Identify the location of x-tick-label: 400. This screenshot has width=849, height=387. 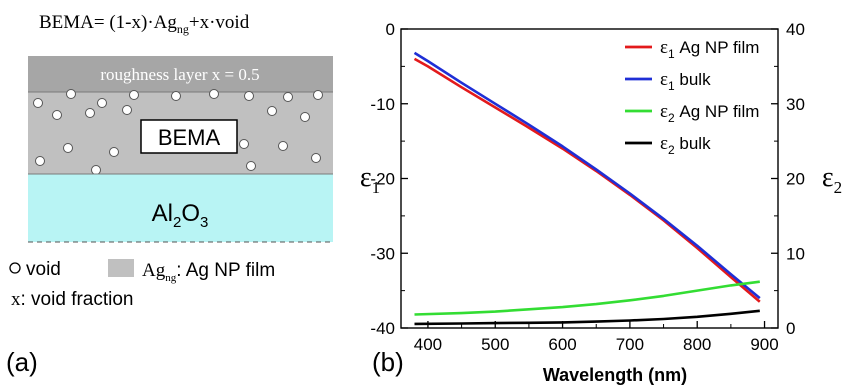
(428, 344).